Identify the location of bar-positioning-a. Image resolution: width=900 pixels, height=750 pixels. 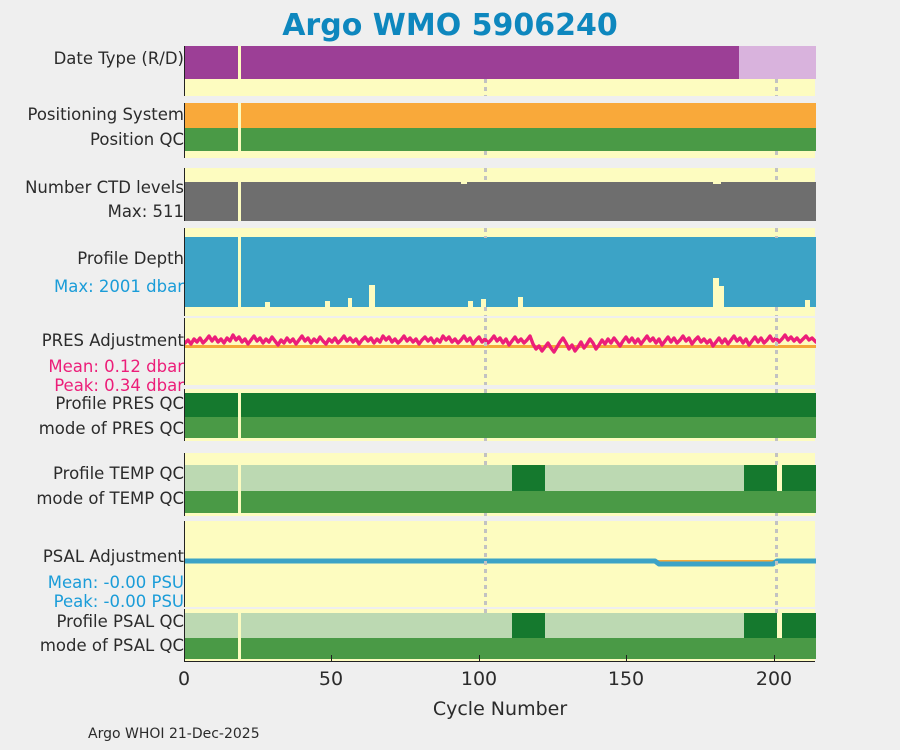
(211, 115).